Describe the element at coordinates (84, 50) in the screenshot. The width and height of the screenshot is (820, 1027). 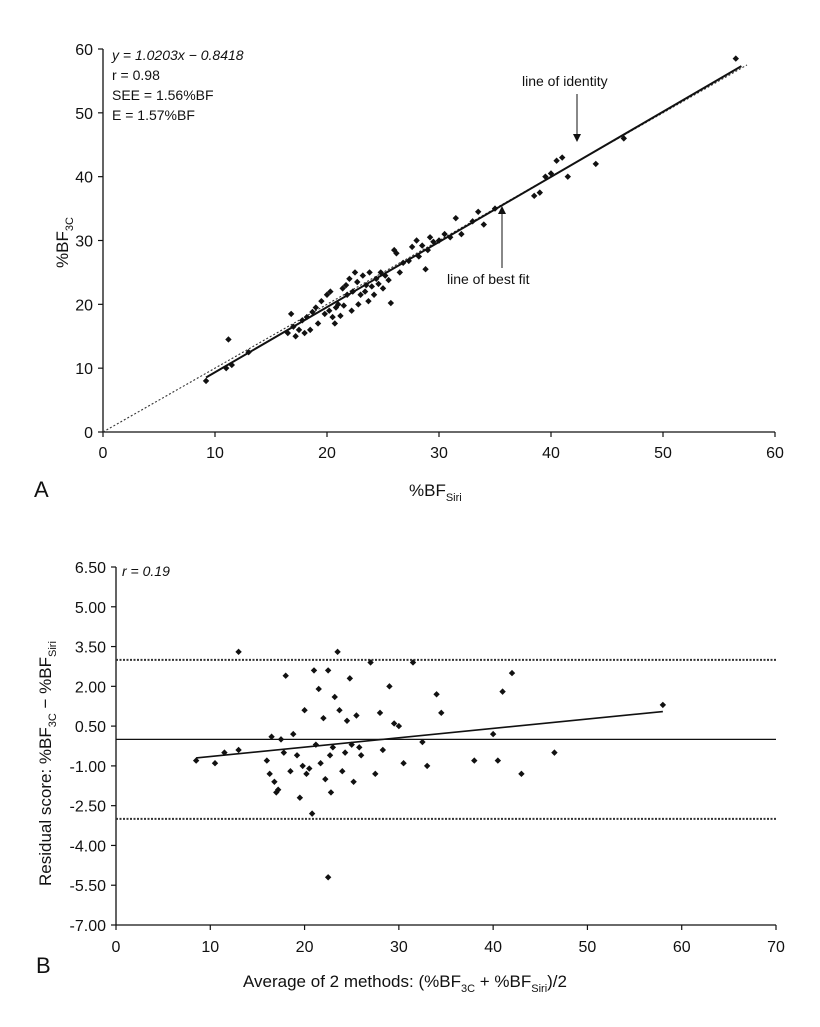
I see `y-tick-label: 60` at that location.